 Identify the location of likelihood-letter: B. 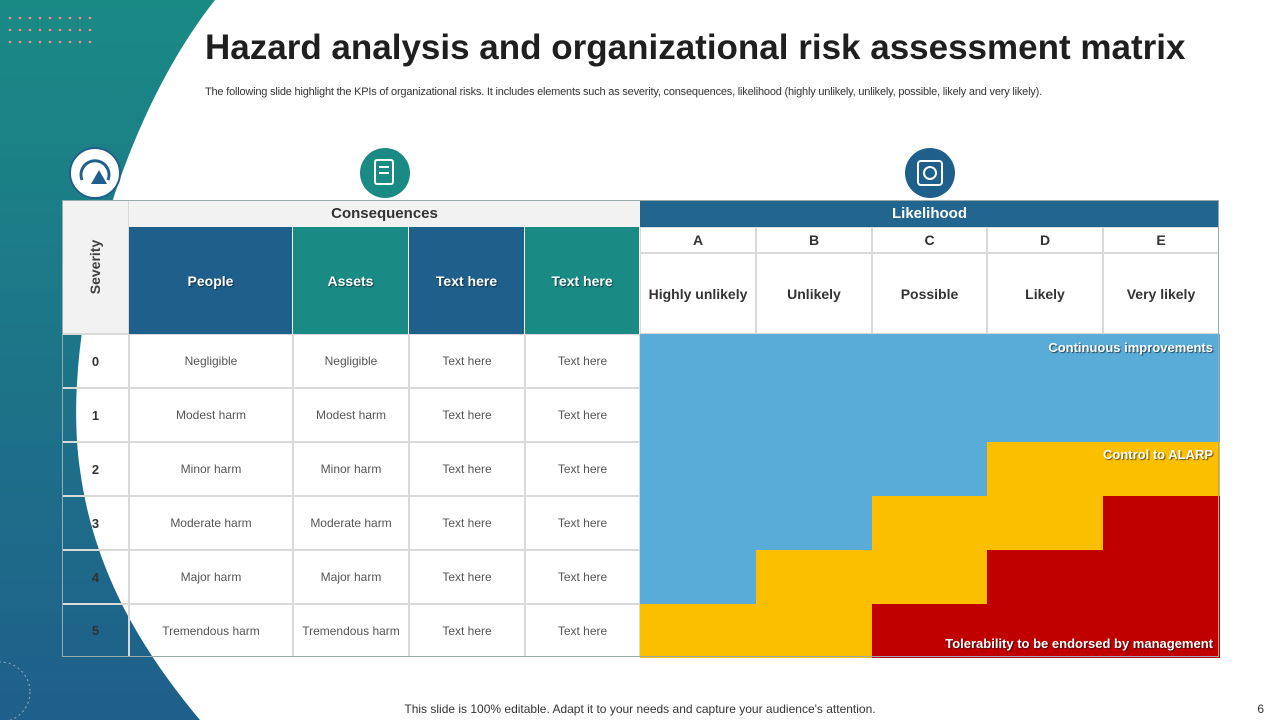
(814, 240).